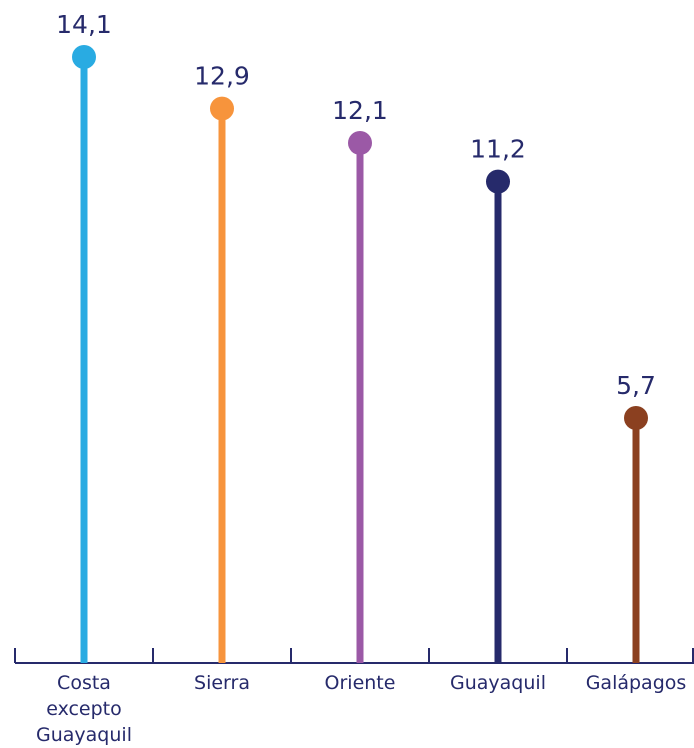  What do you see at coordinates (354, 656) in the screenshot?
I see `x-axis` at bounding box center [354, 656].